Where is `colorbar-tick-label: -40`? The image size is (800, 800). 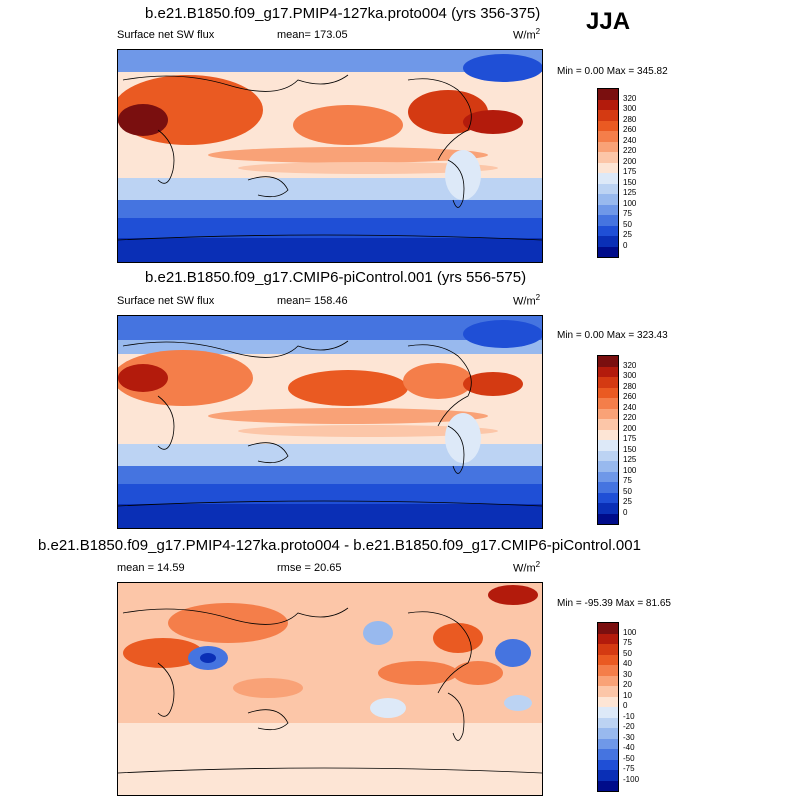
colorbar-tick-label: -40 is located at coordinates (629, 747).